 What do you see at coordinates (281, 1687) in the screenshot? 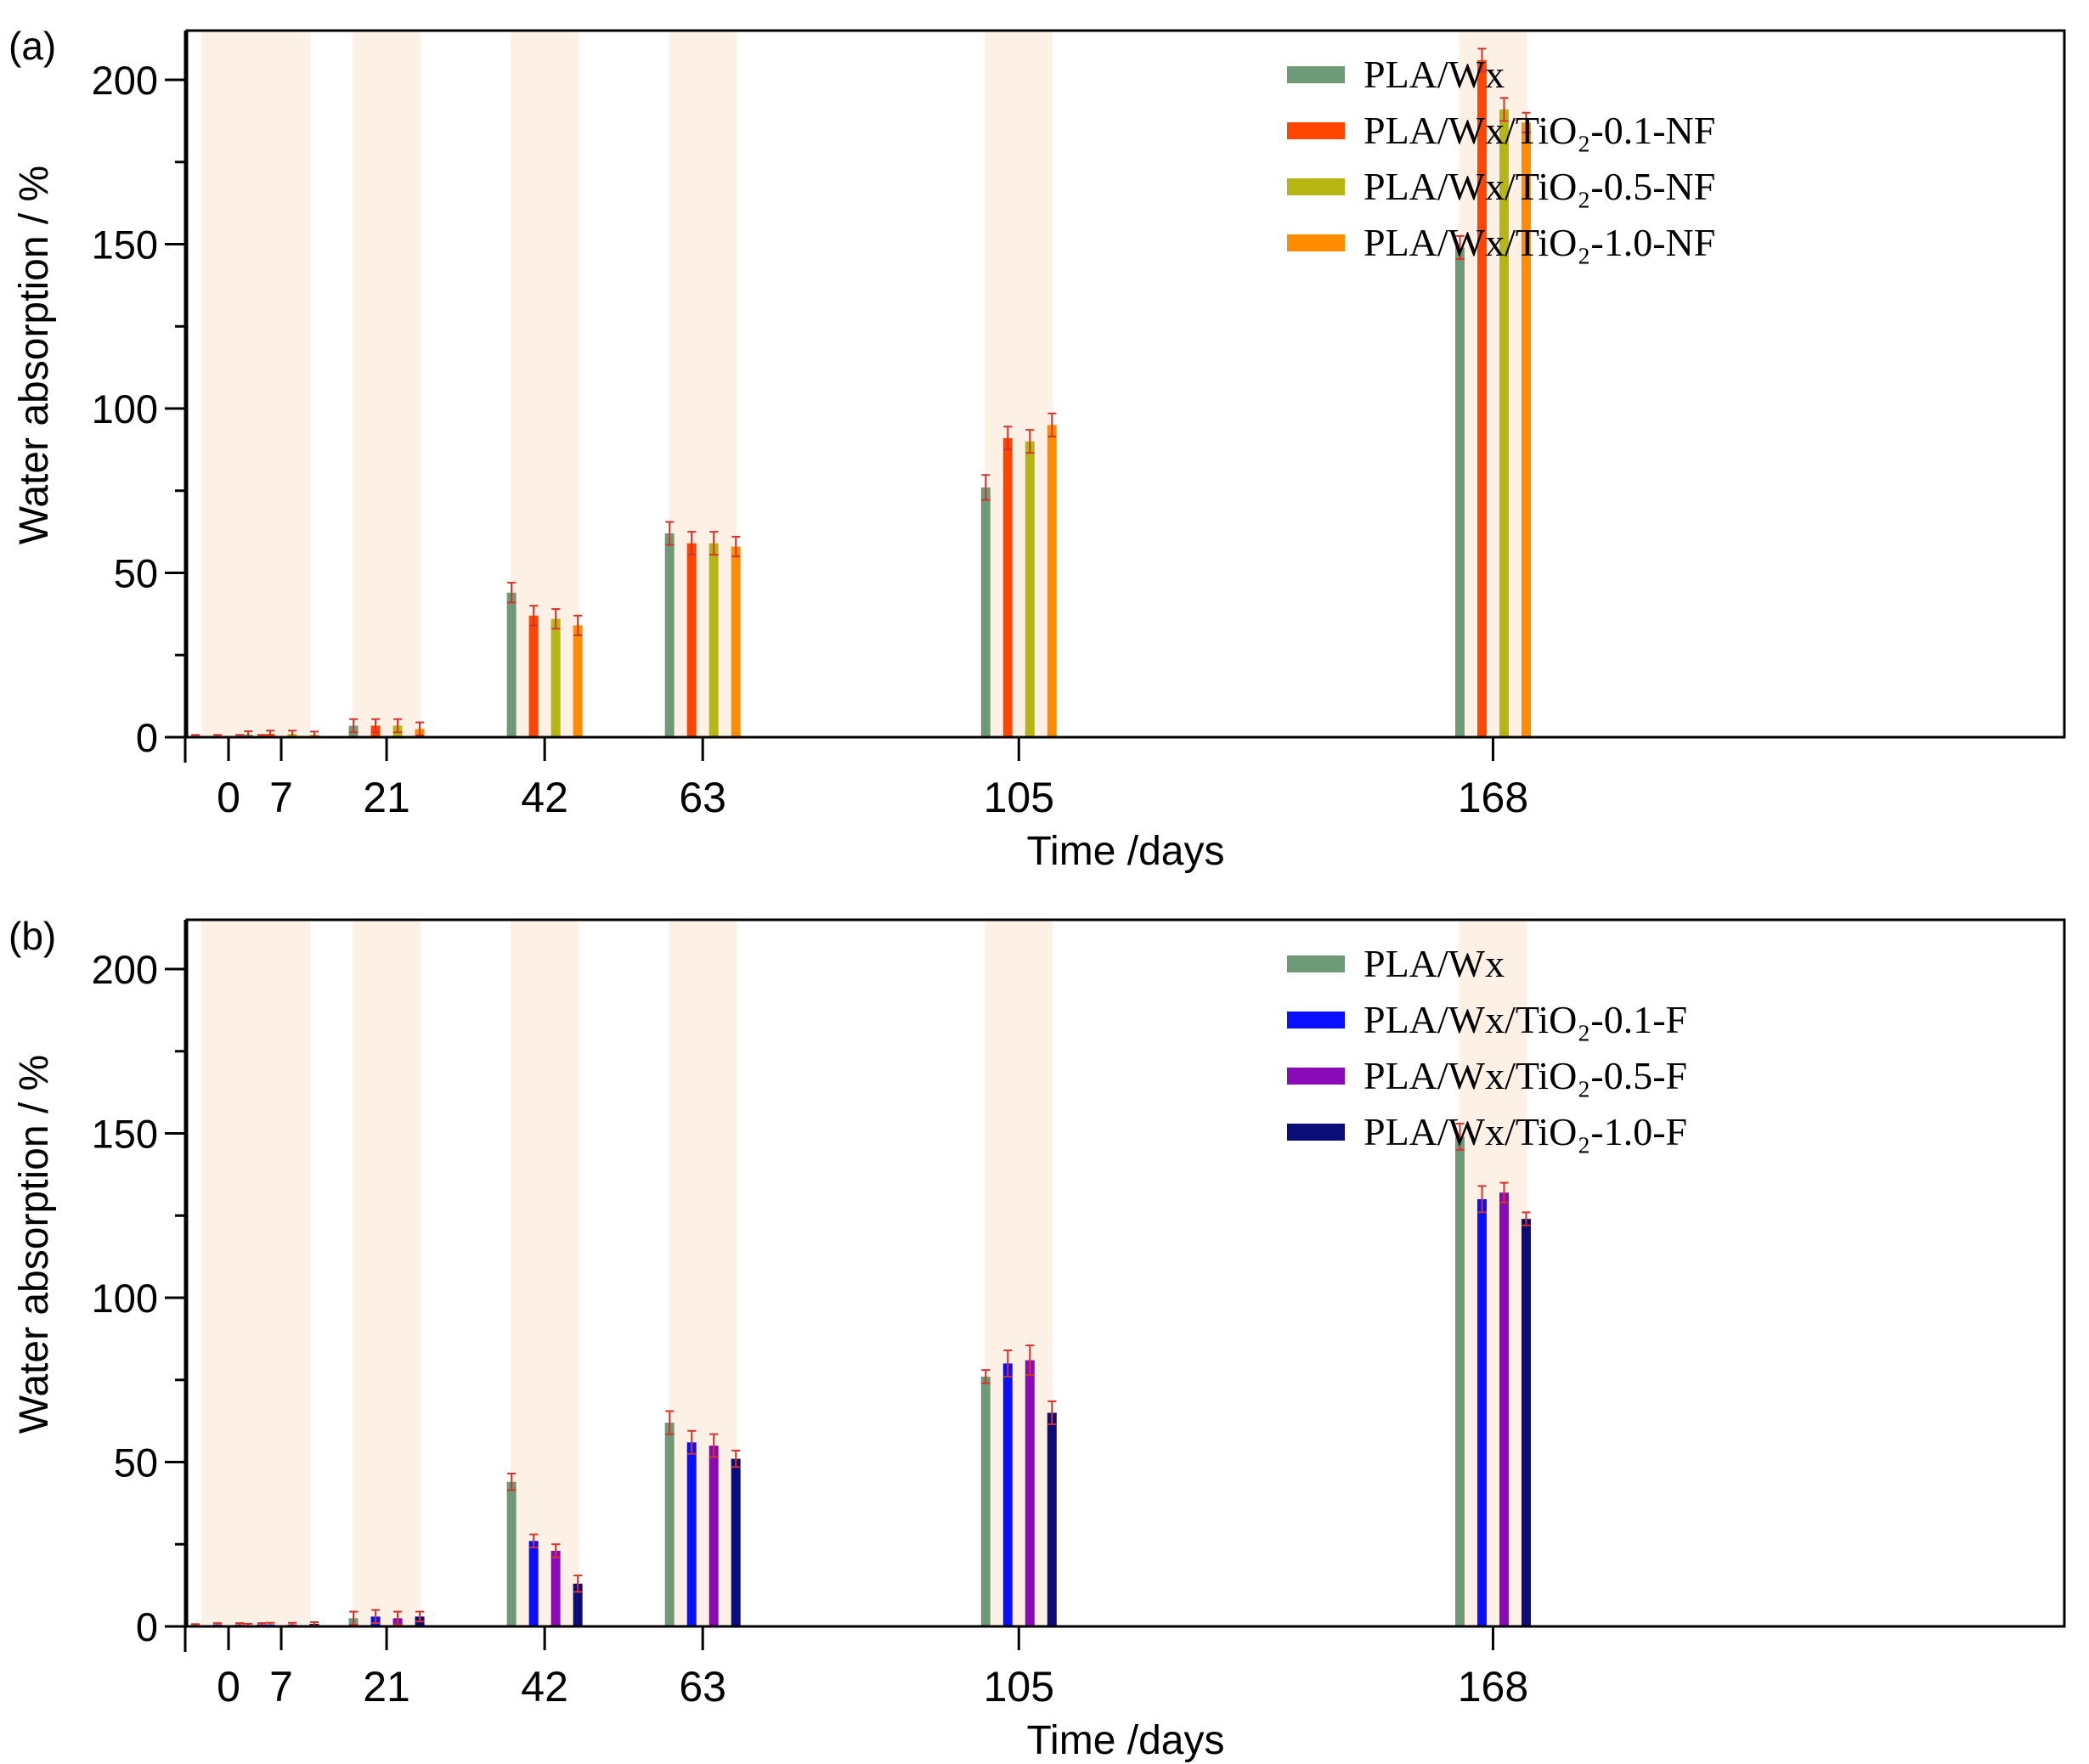
I see `x-tick-label: 7` at bounding box center [281, 1687].